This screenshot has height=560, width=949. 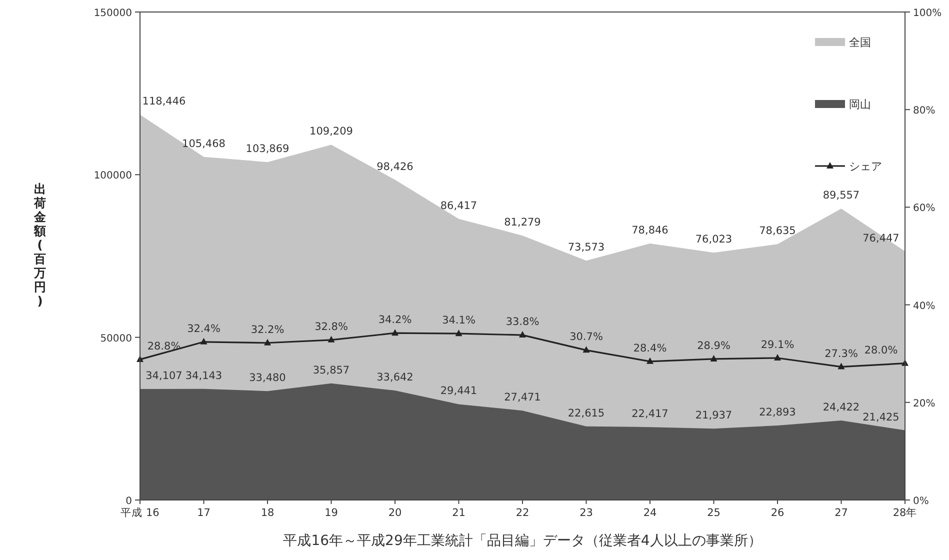 What do you see at coordinates (459, 206) in the screenshot?
I see `data-label: 86,417` at bounding box center [459, 206].